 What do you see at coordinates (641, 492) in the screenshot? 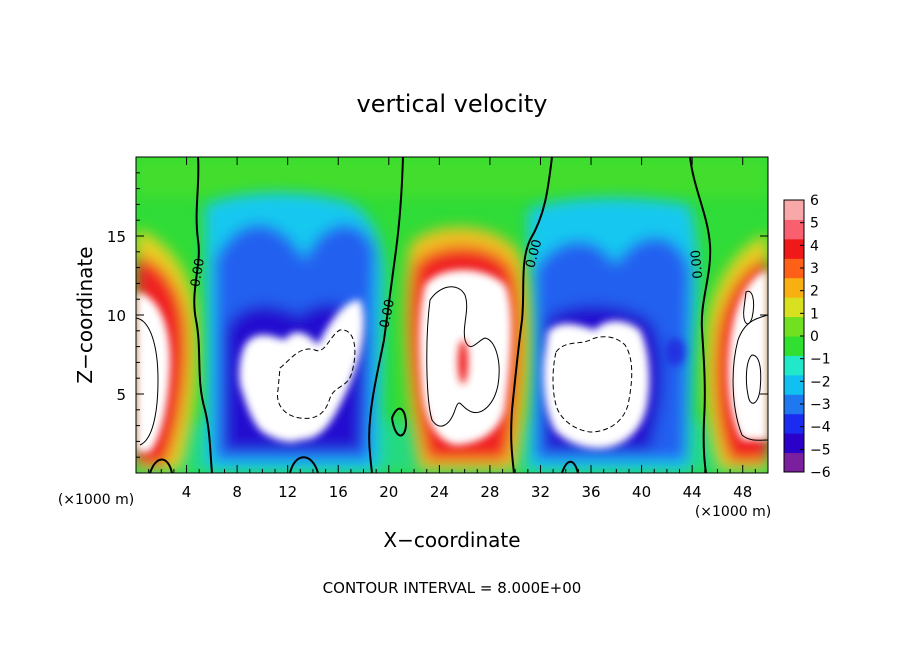
I see `x-tick-label: 40` at bounding box center [641, 492].